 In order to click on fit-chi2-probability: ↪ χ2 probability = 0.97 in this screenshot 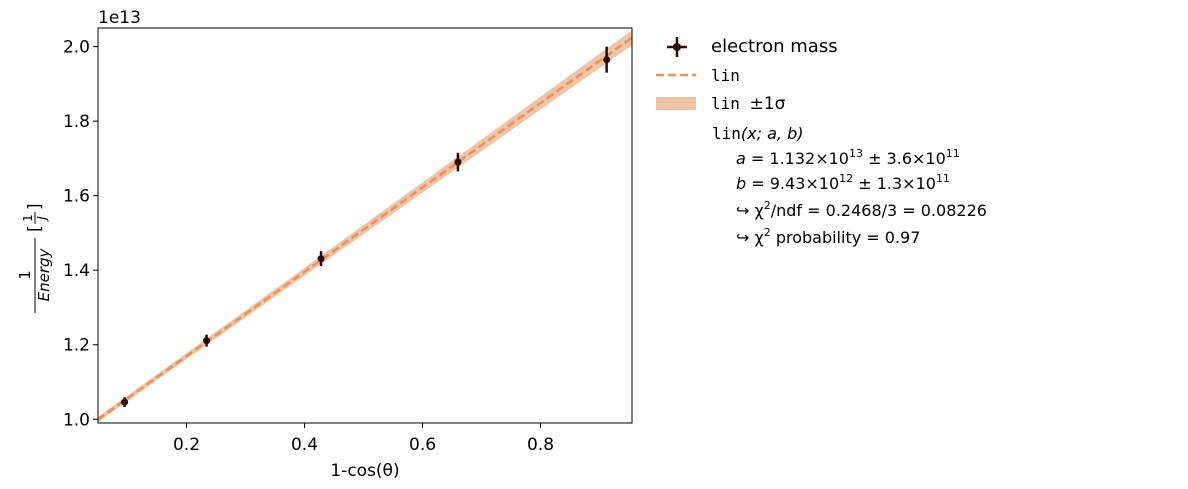, I will do `click(816, 236)`.